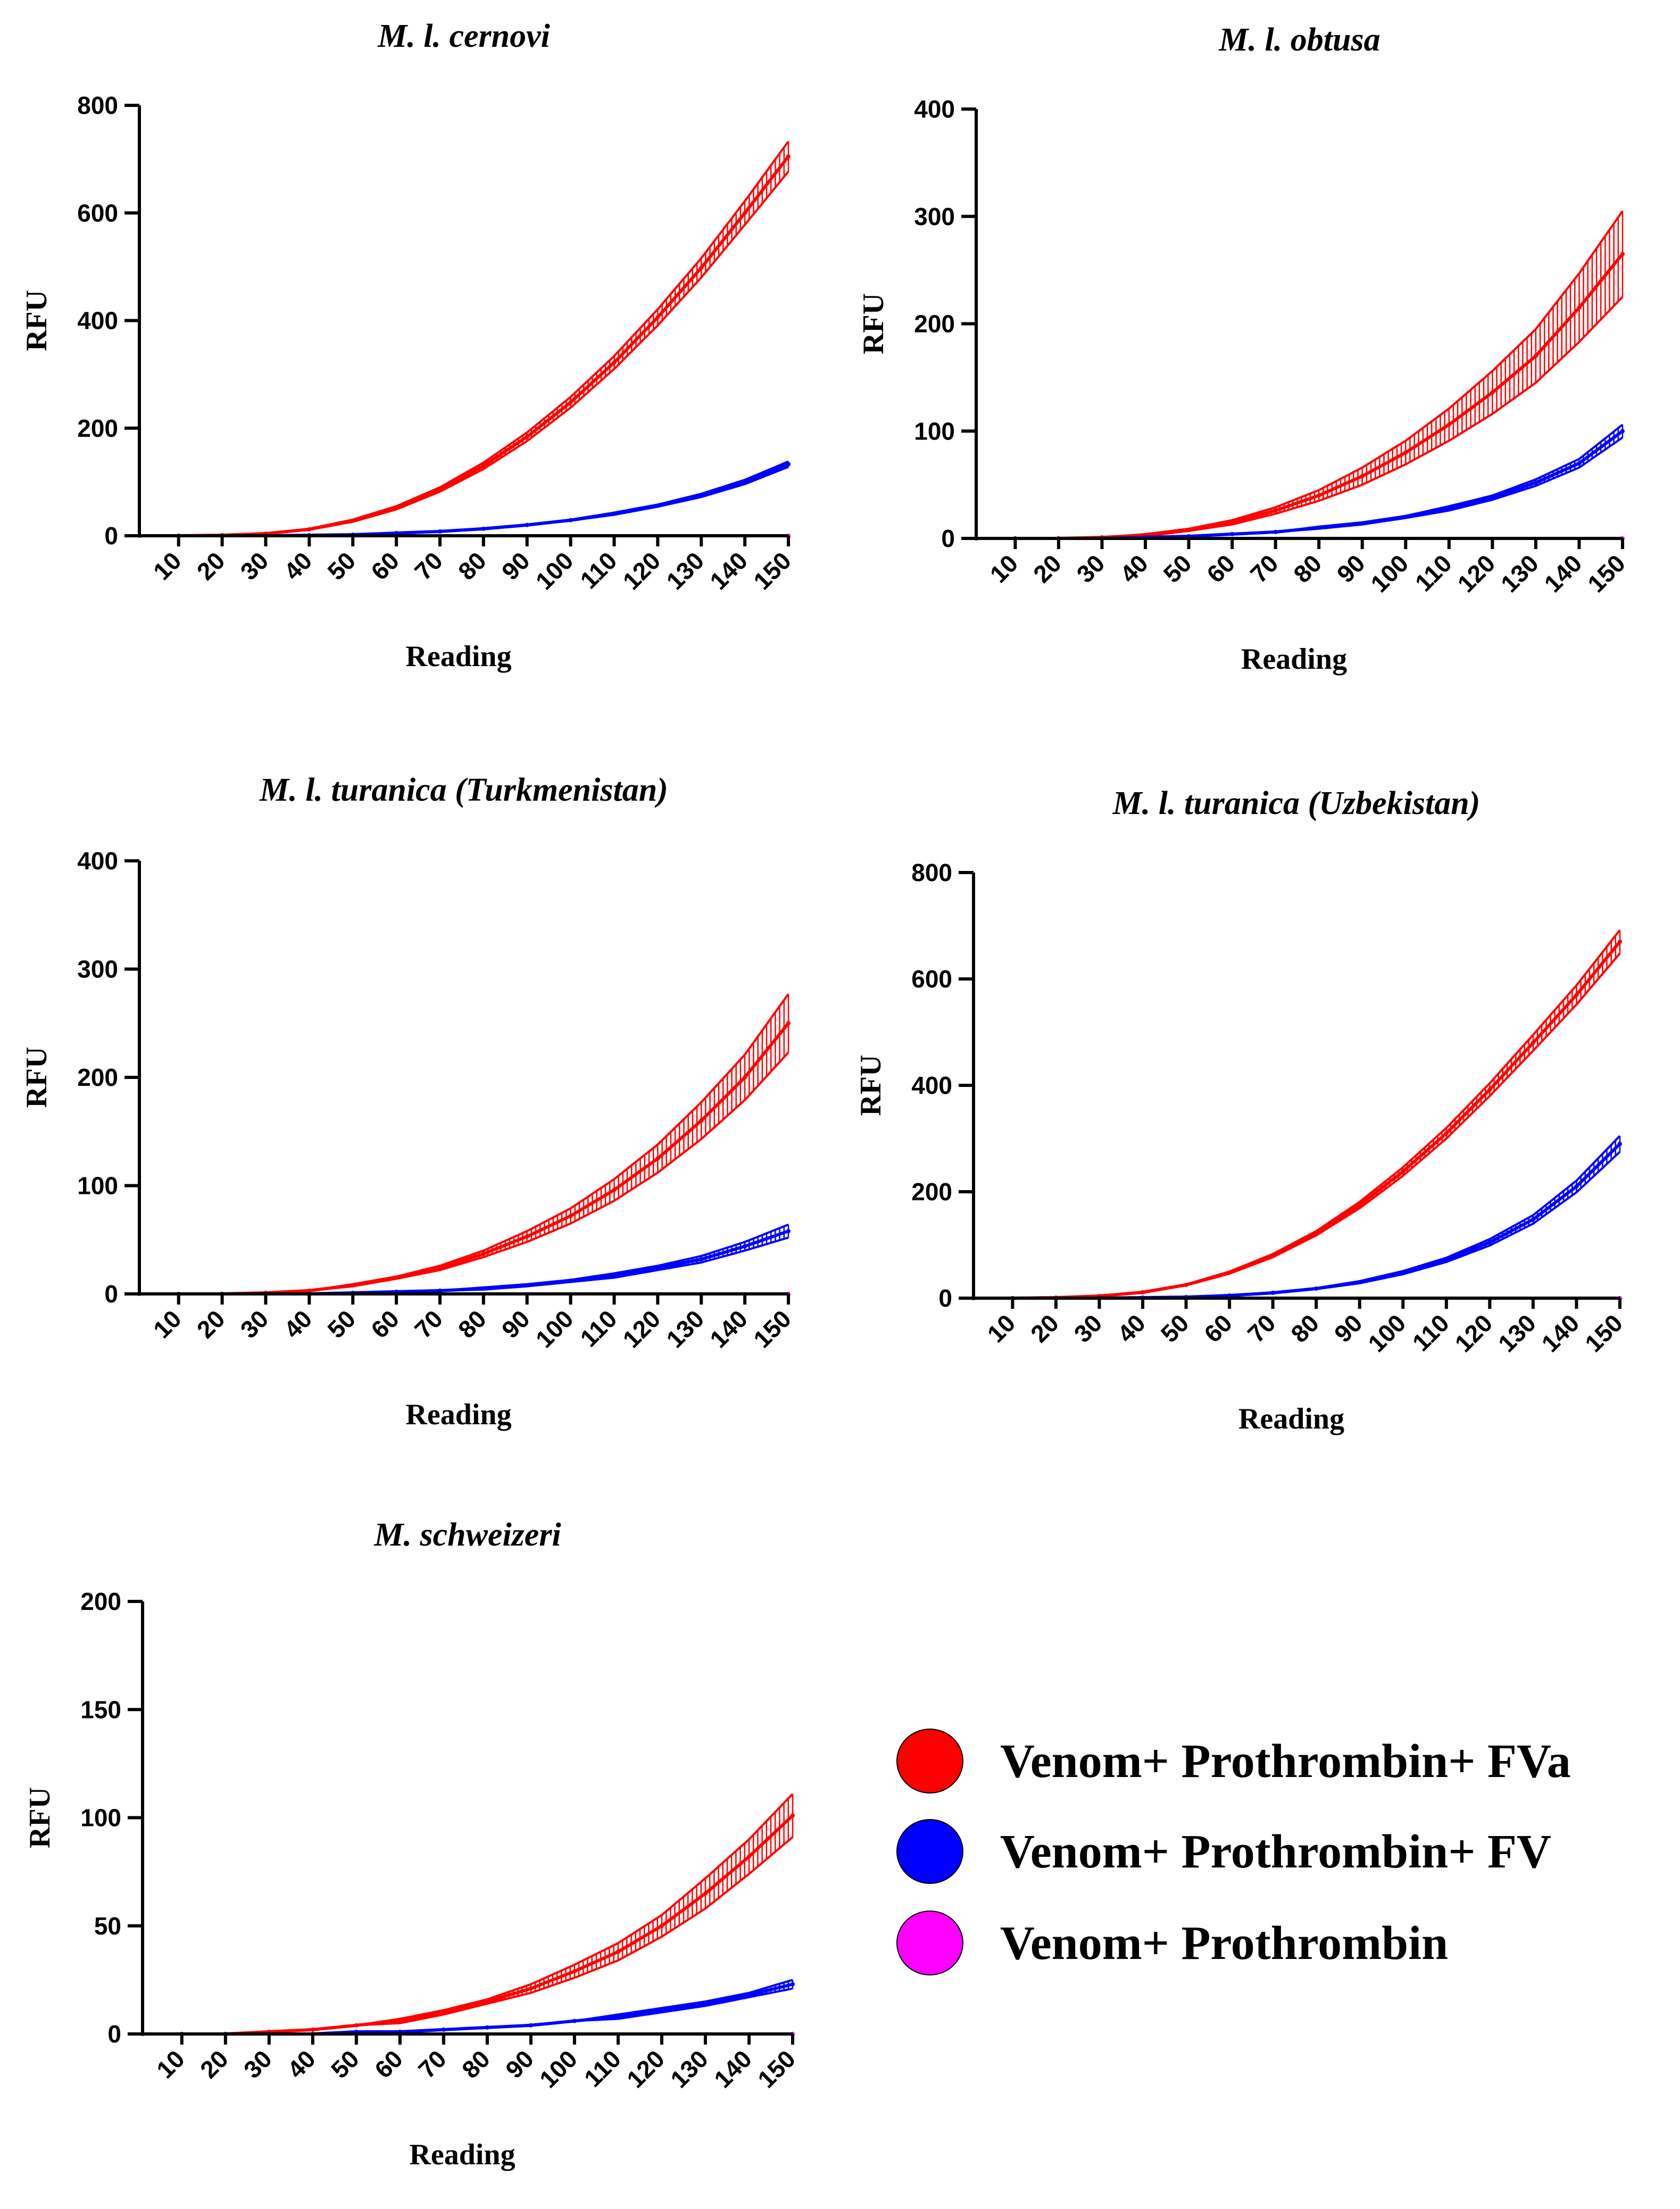  What do you see at coordinates (100, 1709) in the screenshot?
I see `y-tick-label: 150` at bounding box center [100, 1709].